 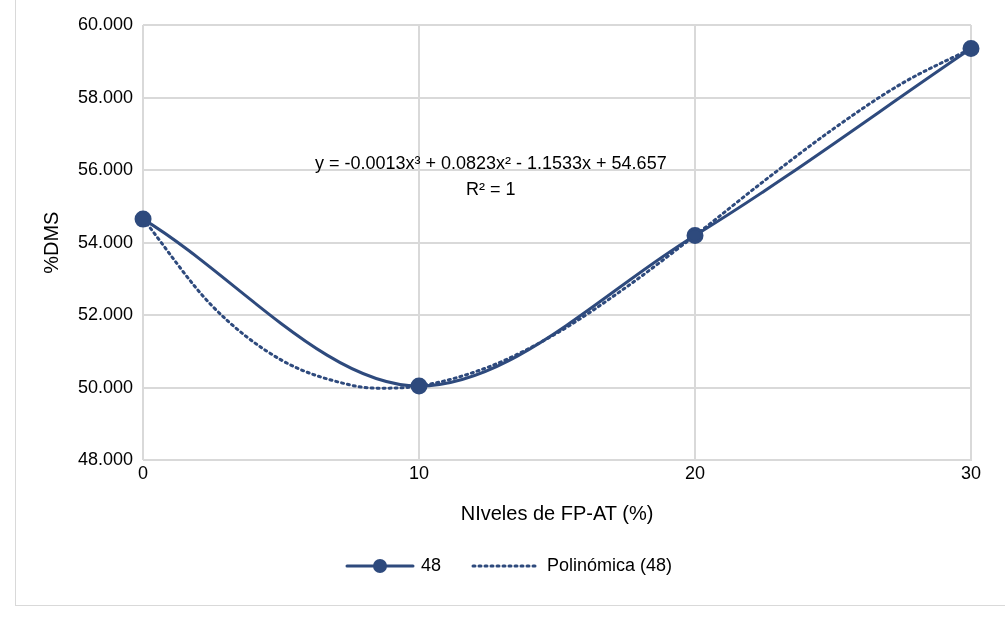 What do you see at coordinates (105, 169) in the screenshot?
I see `y-tick-label: 56.000` at bounding box center [105, 169].